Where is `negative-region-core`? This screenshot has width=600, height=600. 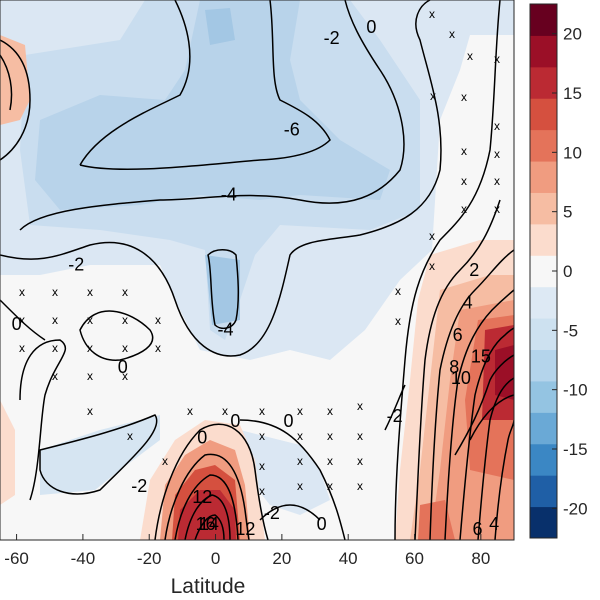
negative-region-core is located at coordinates (220, 26).